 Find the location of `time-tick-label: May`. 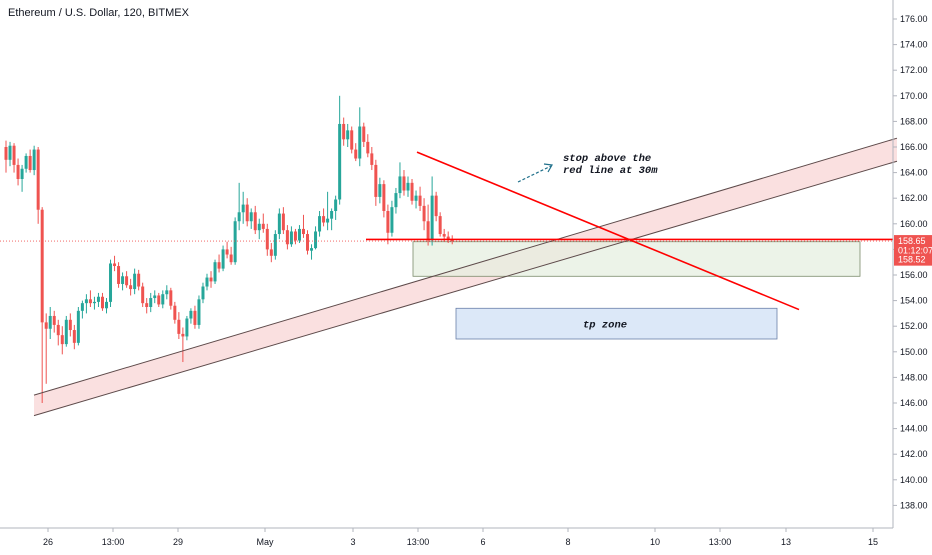

time-tick-label: May is located at coordinates (265, 542).